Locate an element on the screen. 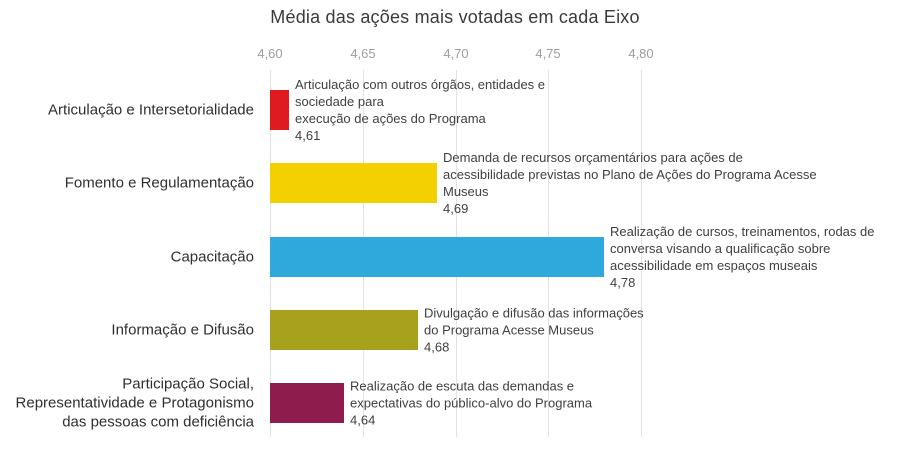  x-axis-tick-label: 4,60 is located at coordinates (270, 53).